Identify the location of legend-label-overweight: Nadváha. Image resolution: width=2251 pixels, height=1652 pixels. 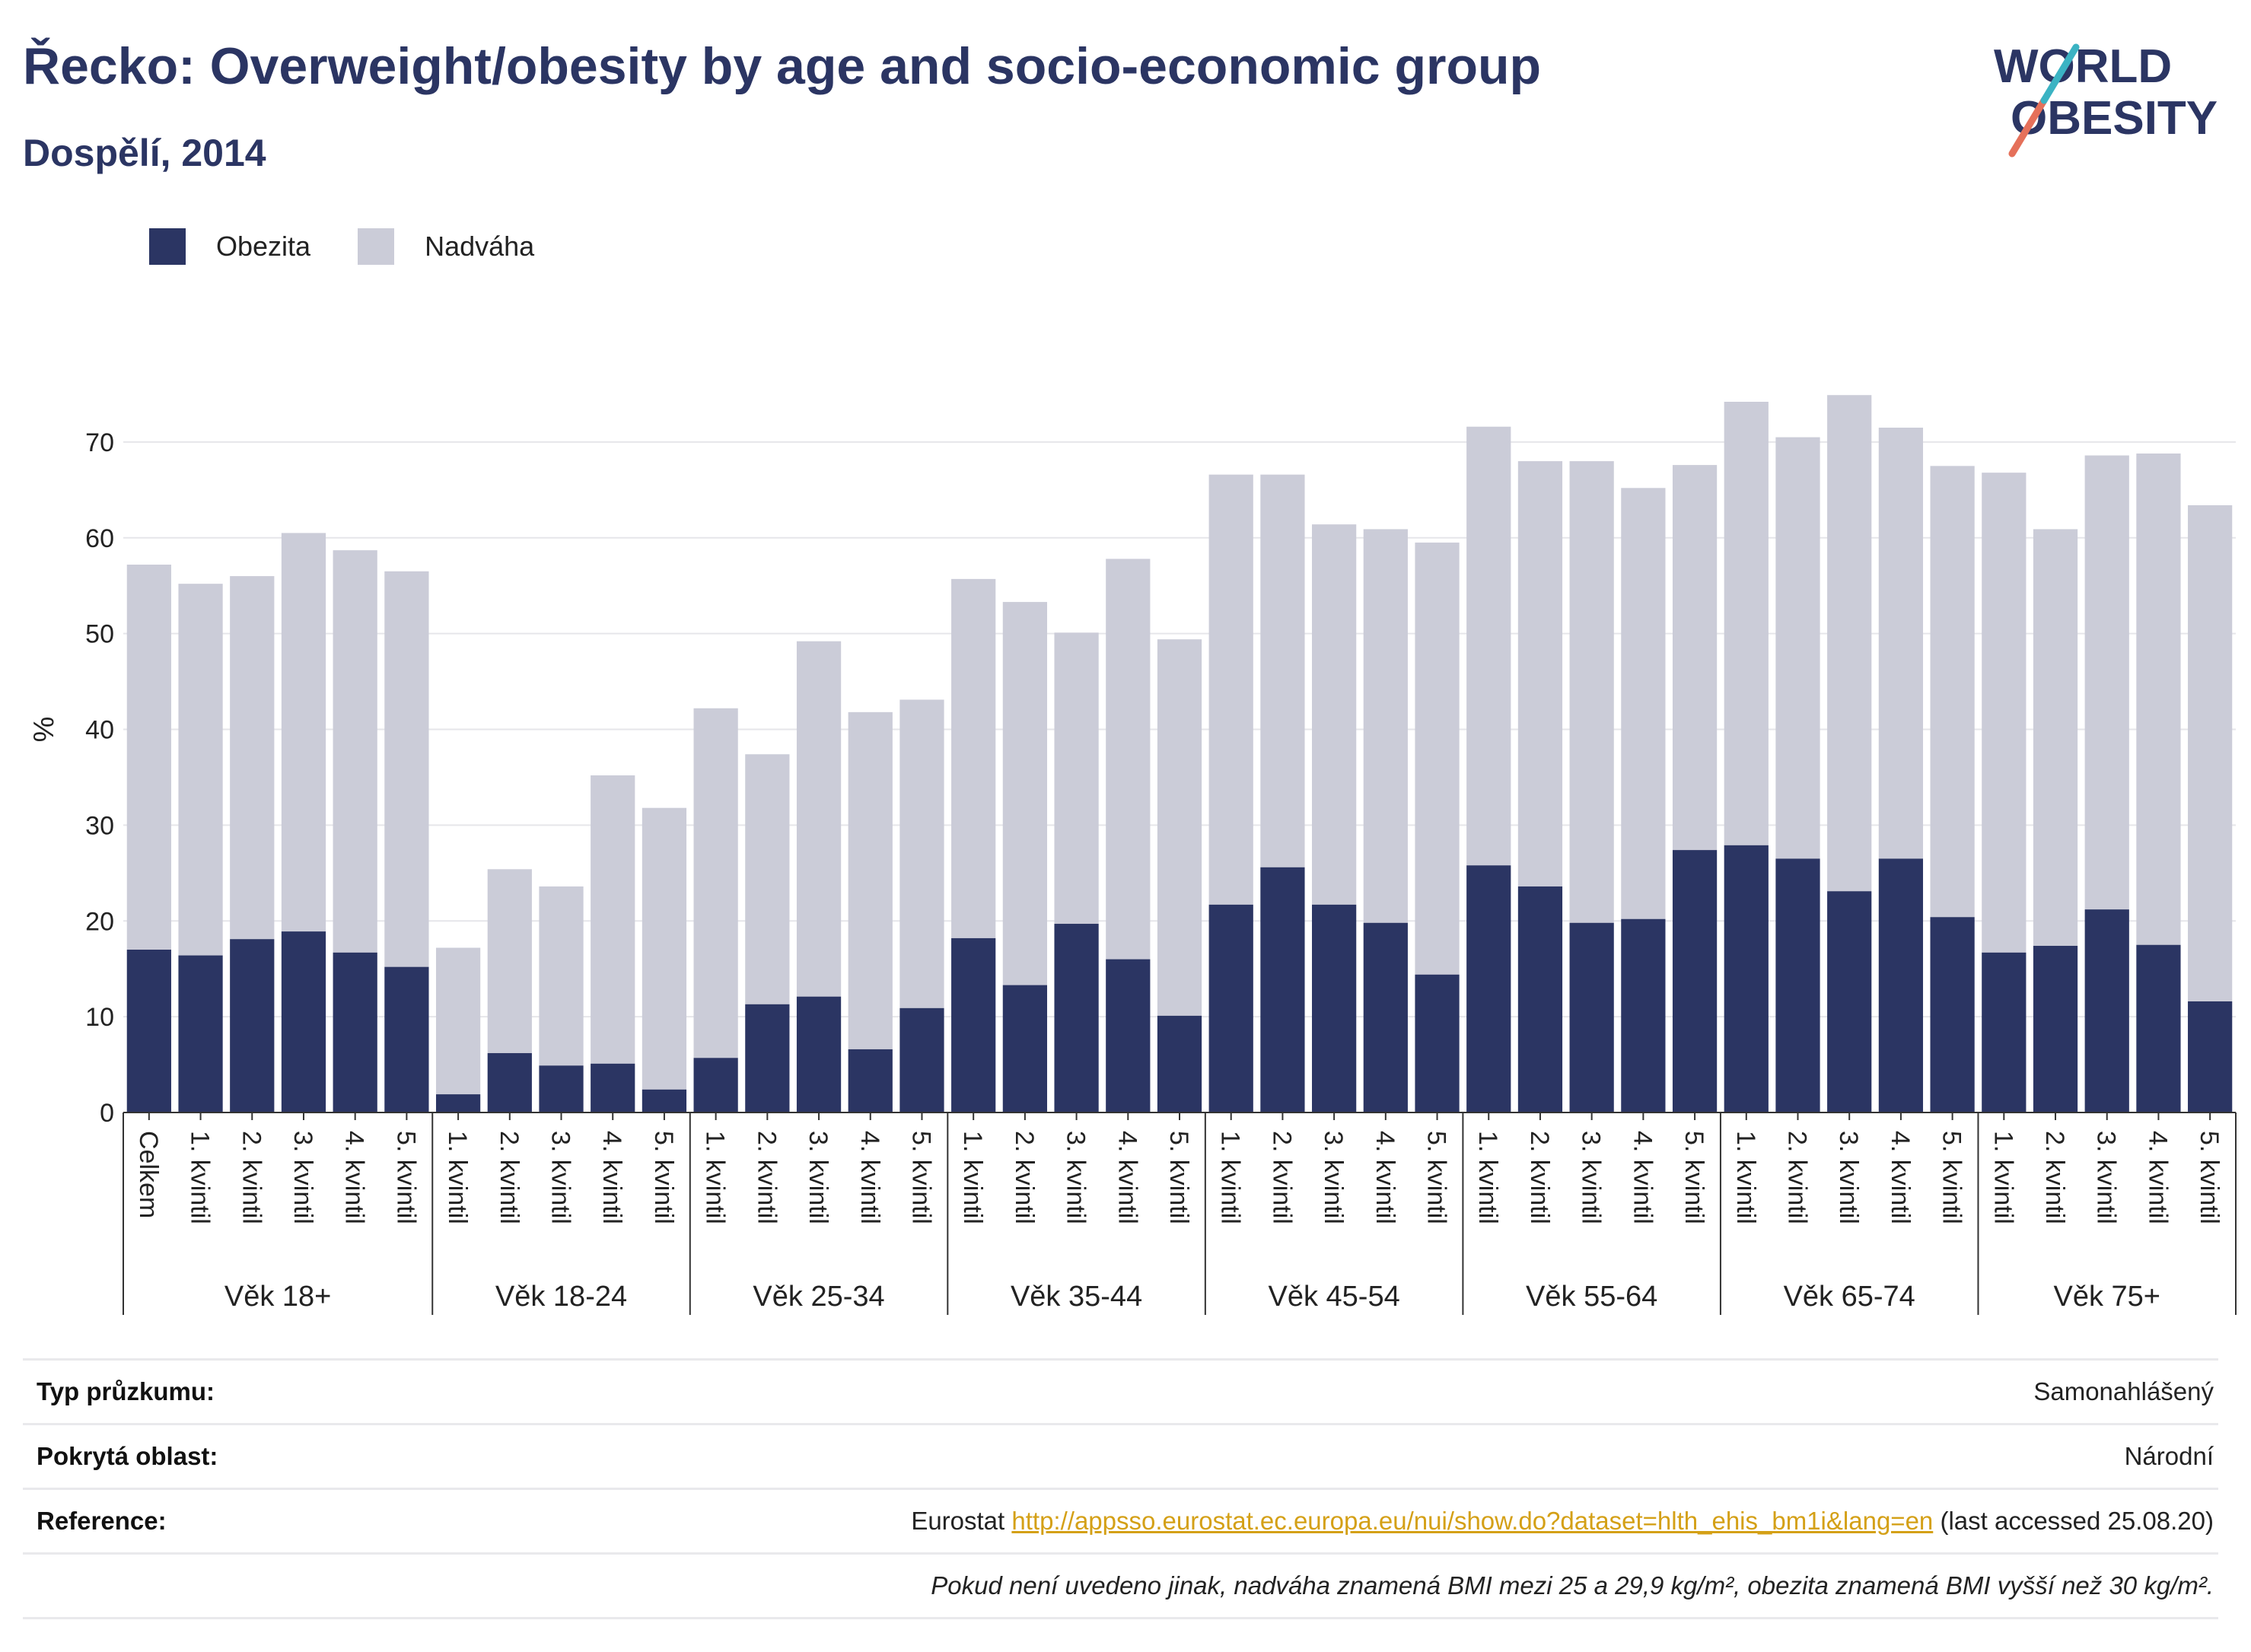
(480, 246).